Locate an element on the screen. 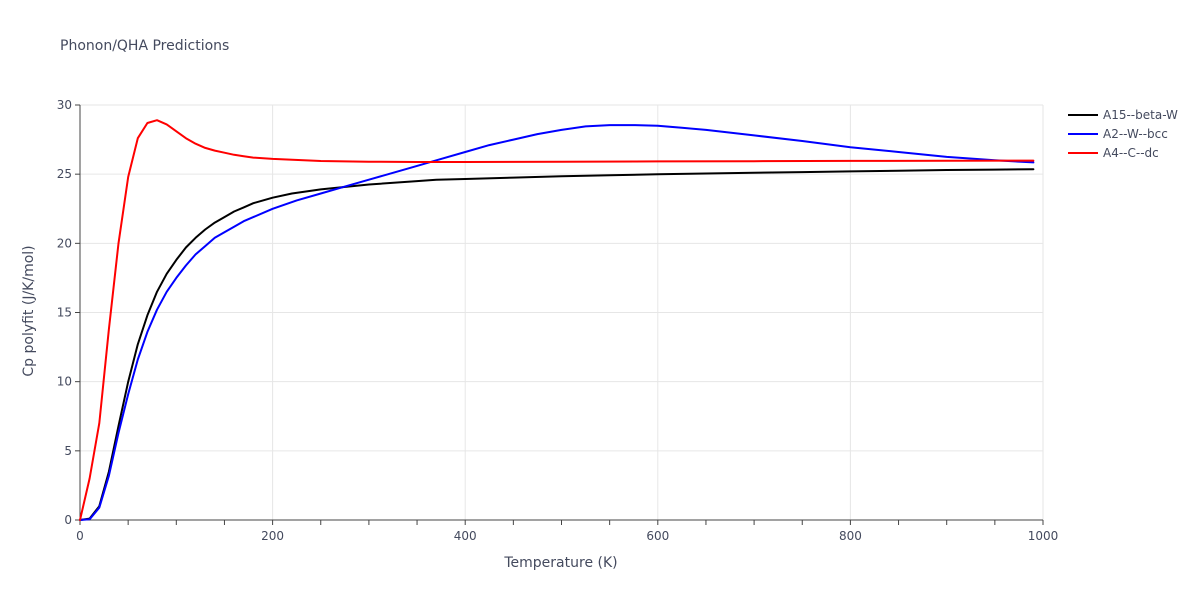 The width and height of the screenshot is (1200, 600). y-tick-label: 25 is located at coordinates (64, 174).